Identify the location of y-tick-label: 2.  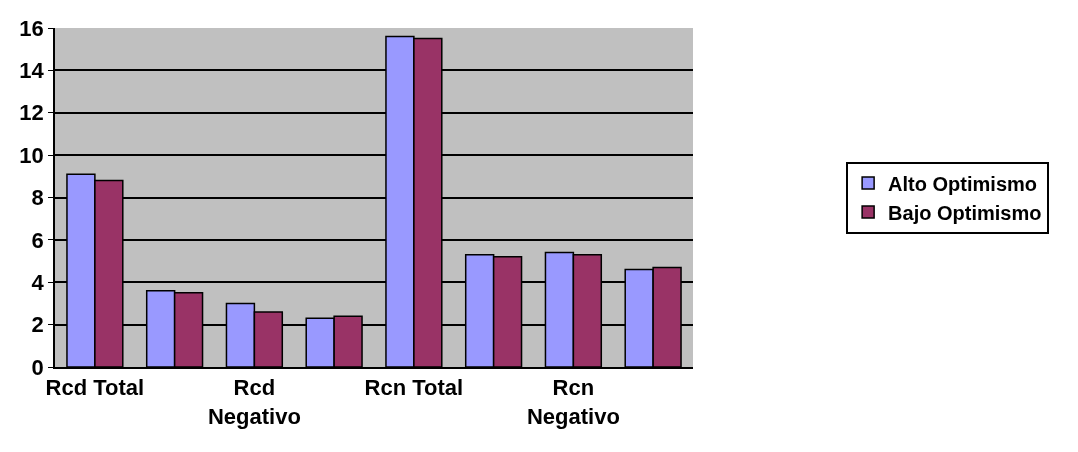
(37, 325).